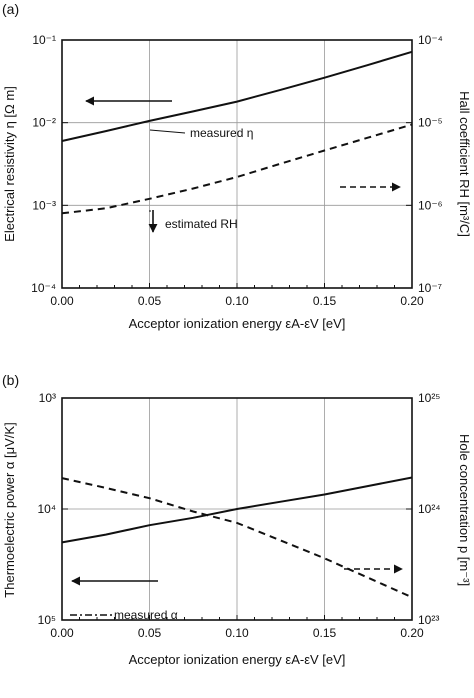 This screenshot has width=474, height=698. I want to click on panel-a-left-tick-labels: 10⁻⁴ 10⁻³ 10⁻² 10⁻¹, so click(43, 164).